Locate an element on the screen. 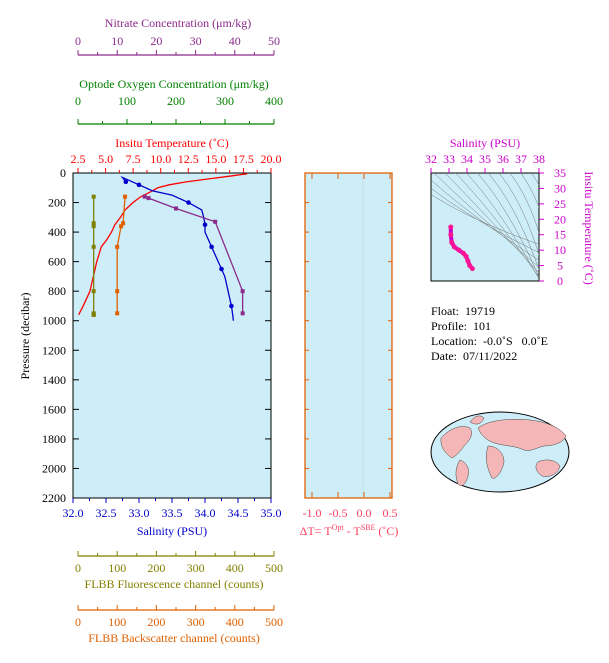  ts-salinity-tick-label: 34 is located at coordinates (467, 159).